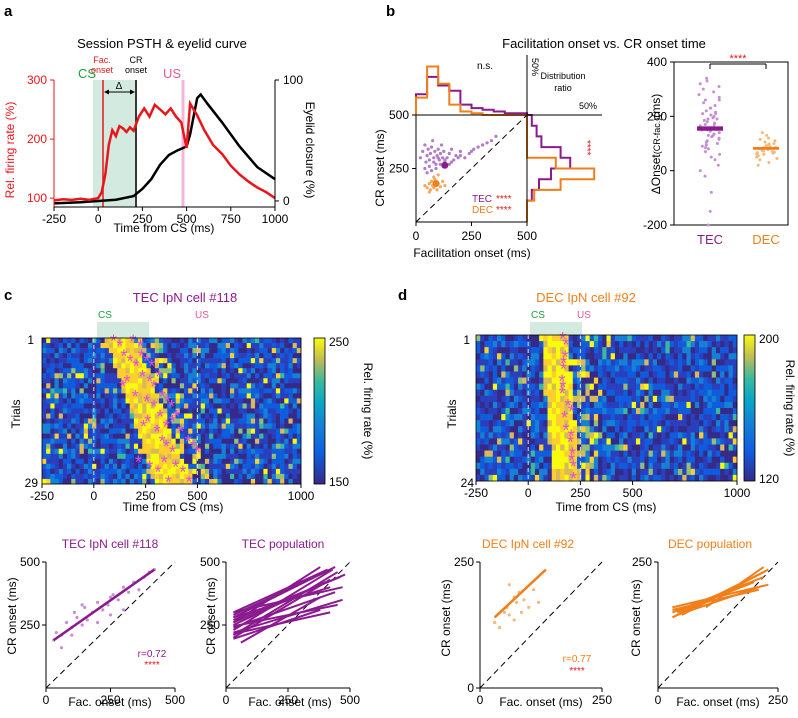 The image size is (798, 718). What do you see at coordinates (517, 602) in the screenshot?
I see `dec-cell-point` at bounding box center [517, 602].